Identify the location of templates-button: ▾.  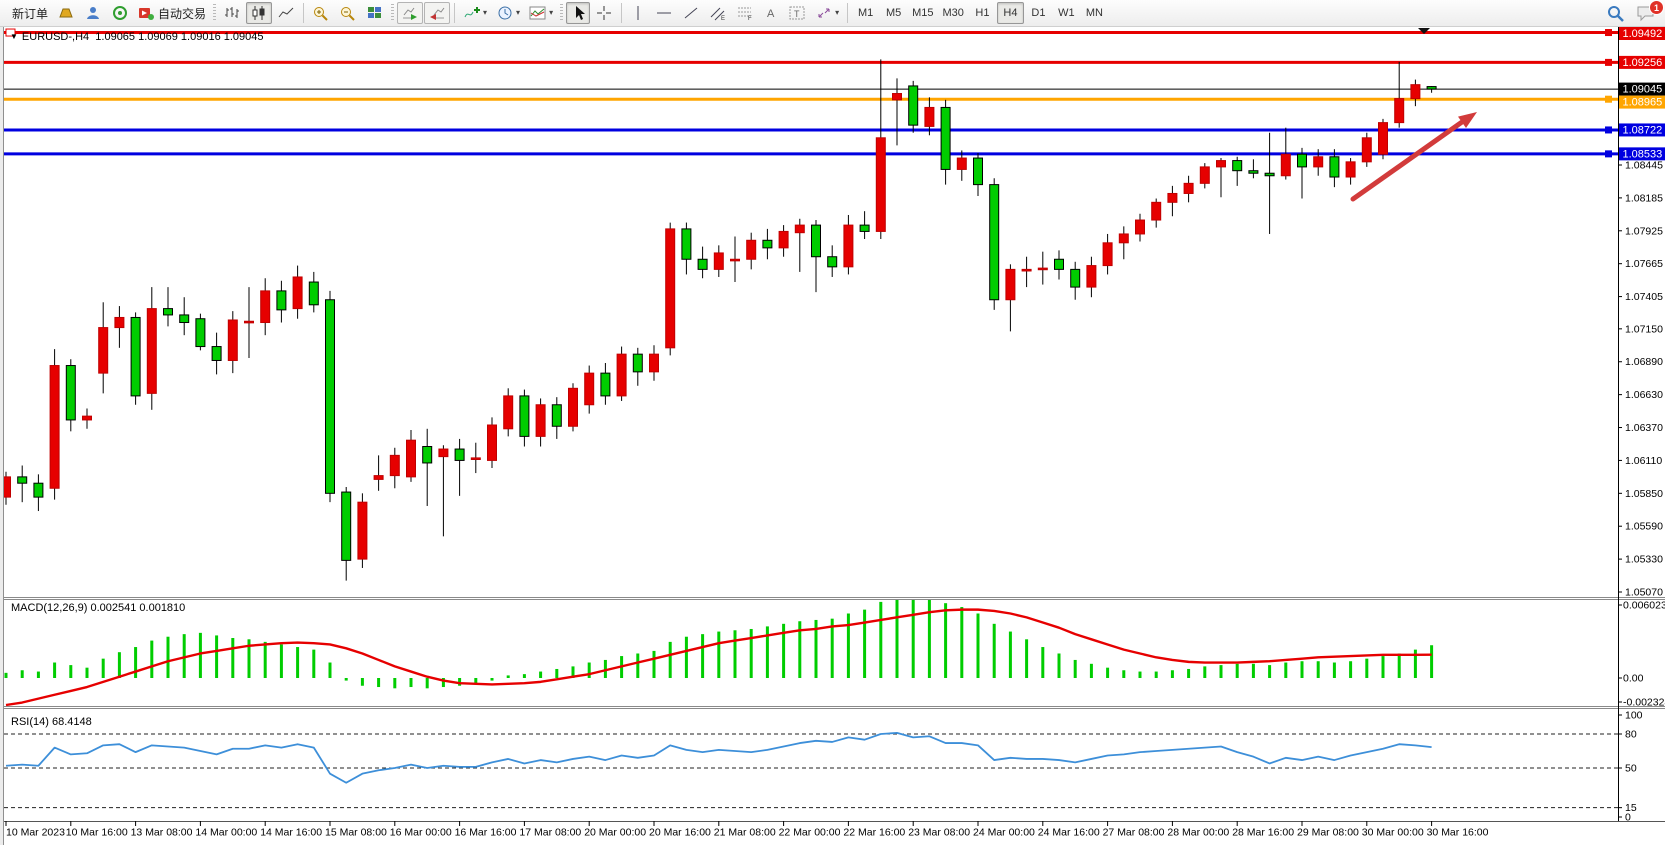
(541, 13).